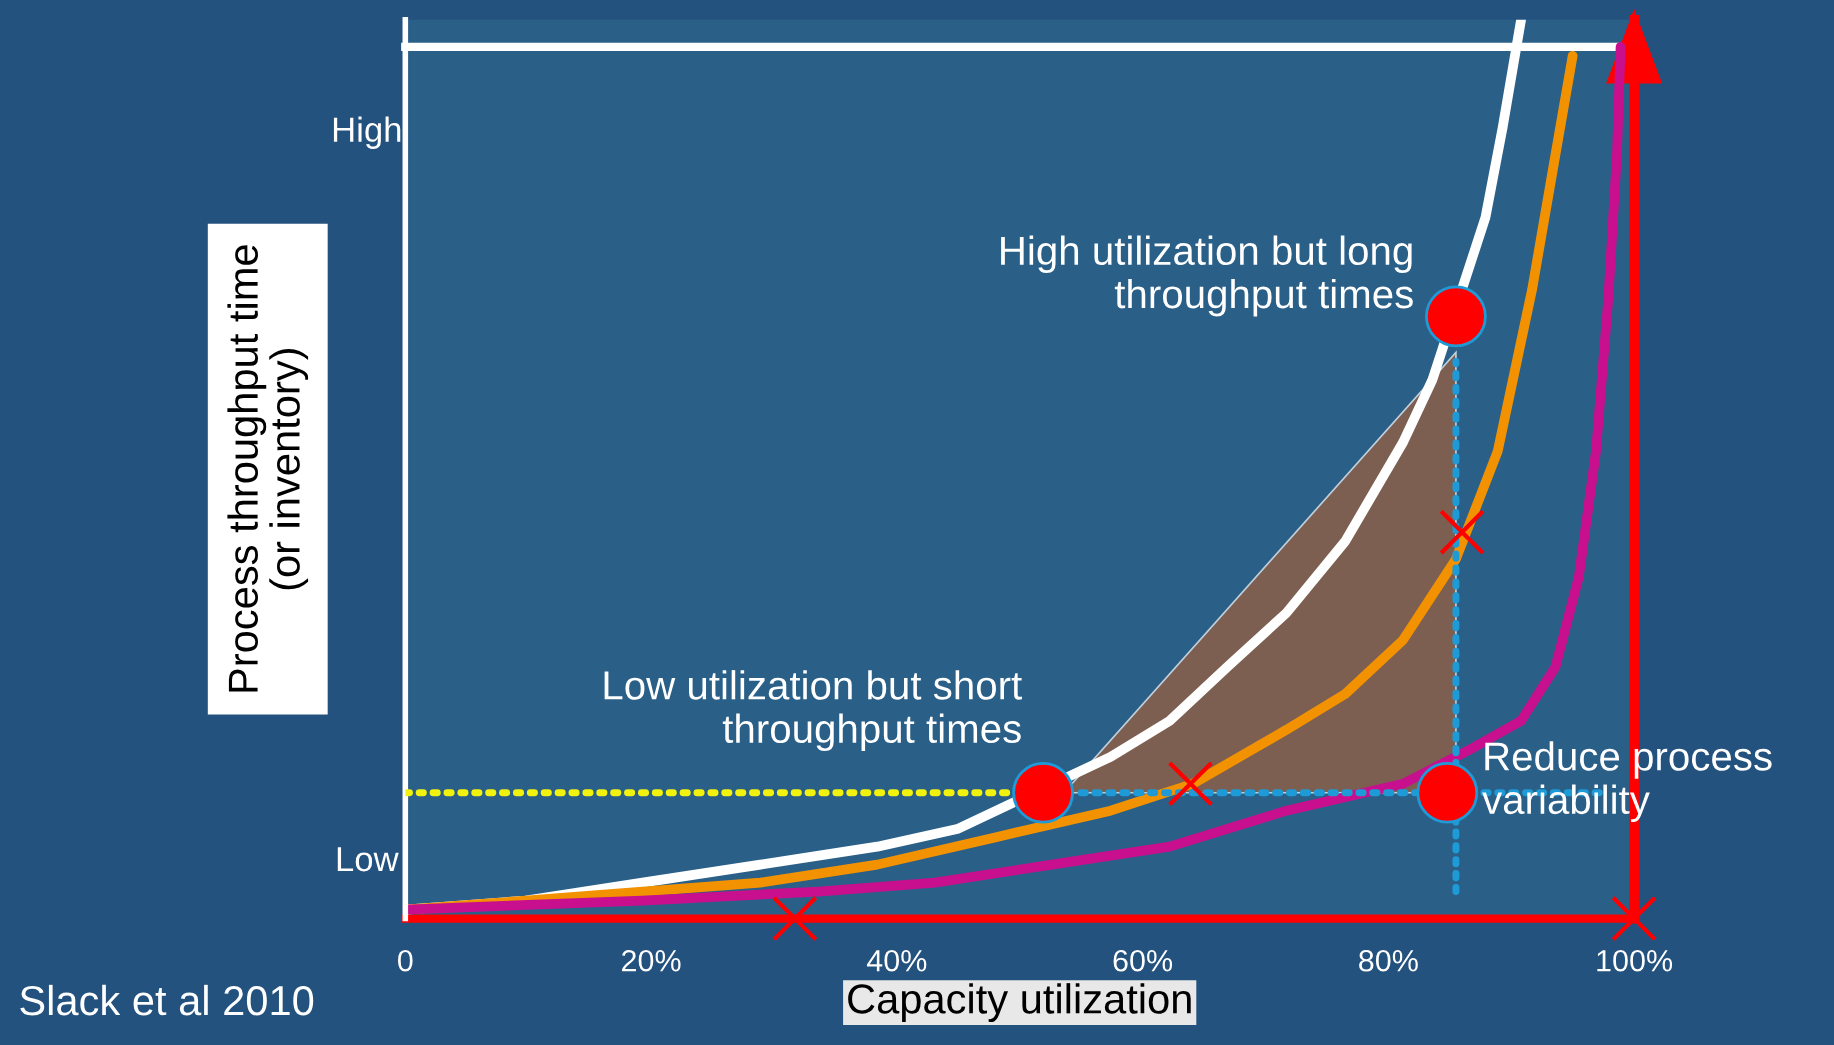 The height and width of the screenshot is (1045, 1834). What do you see at coordinates (405, 960) in the screenshot?
I see `x-tick-label: 0` at bounding box center [405, 960].